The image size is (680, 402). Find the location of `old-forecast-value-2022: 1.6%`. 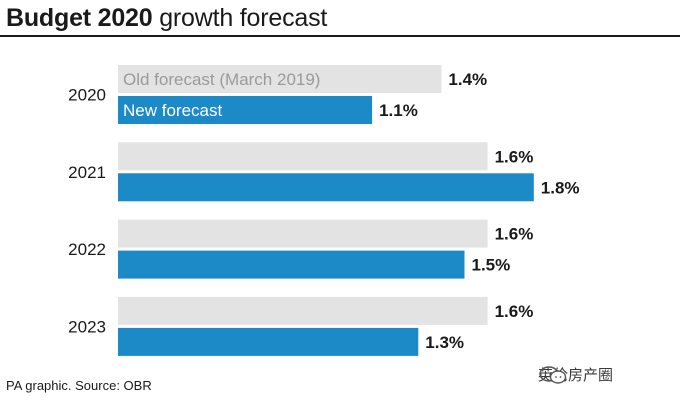

old-forecast-value-2022: 1.6% is located at coordinates (514, 234).